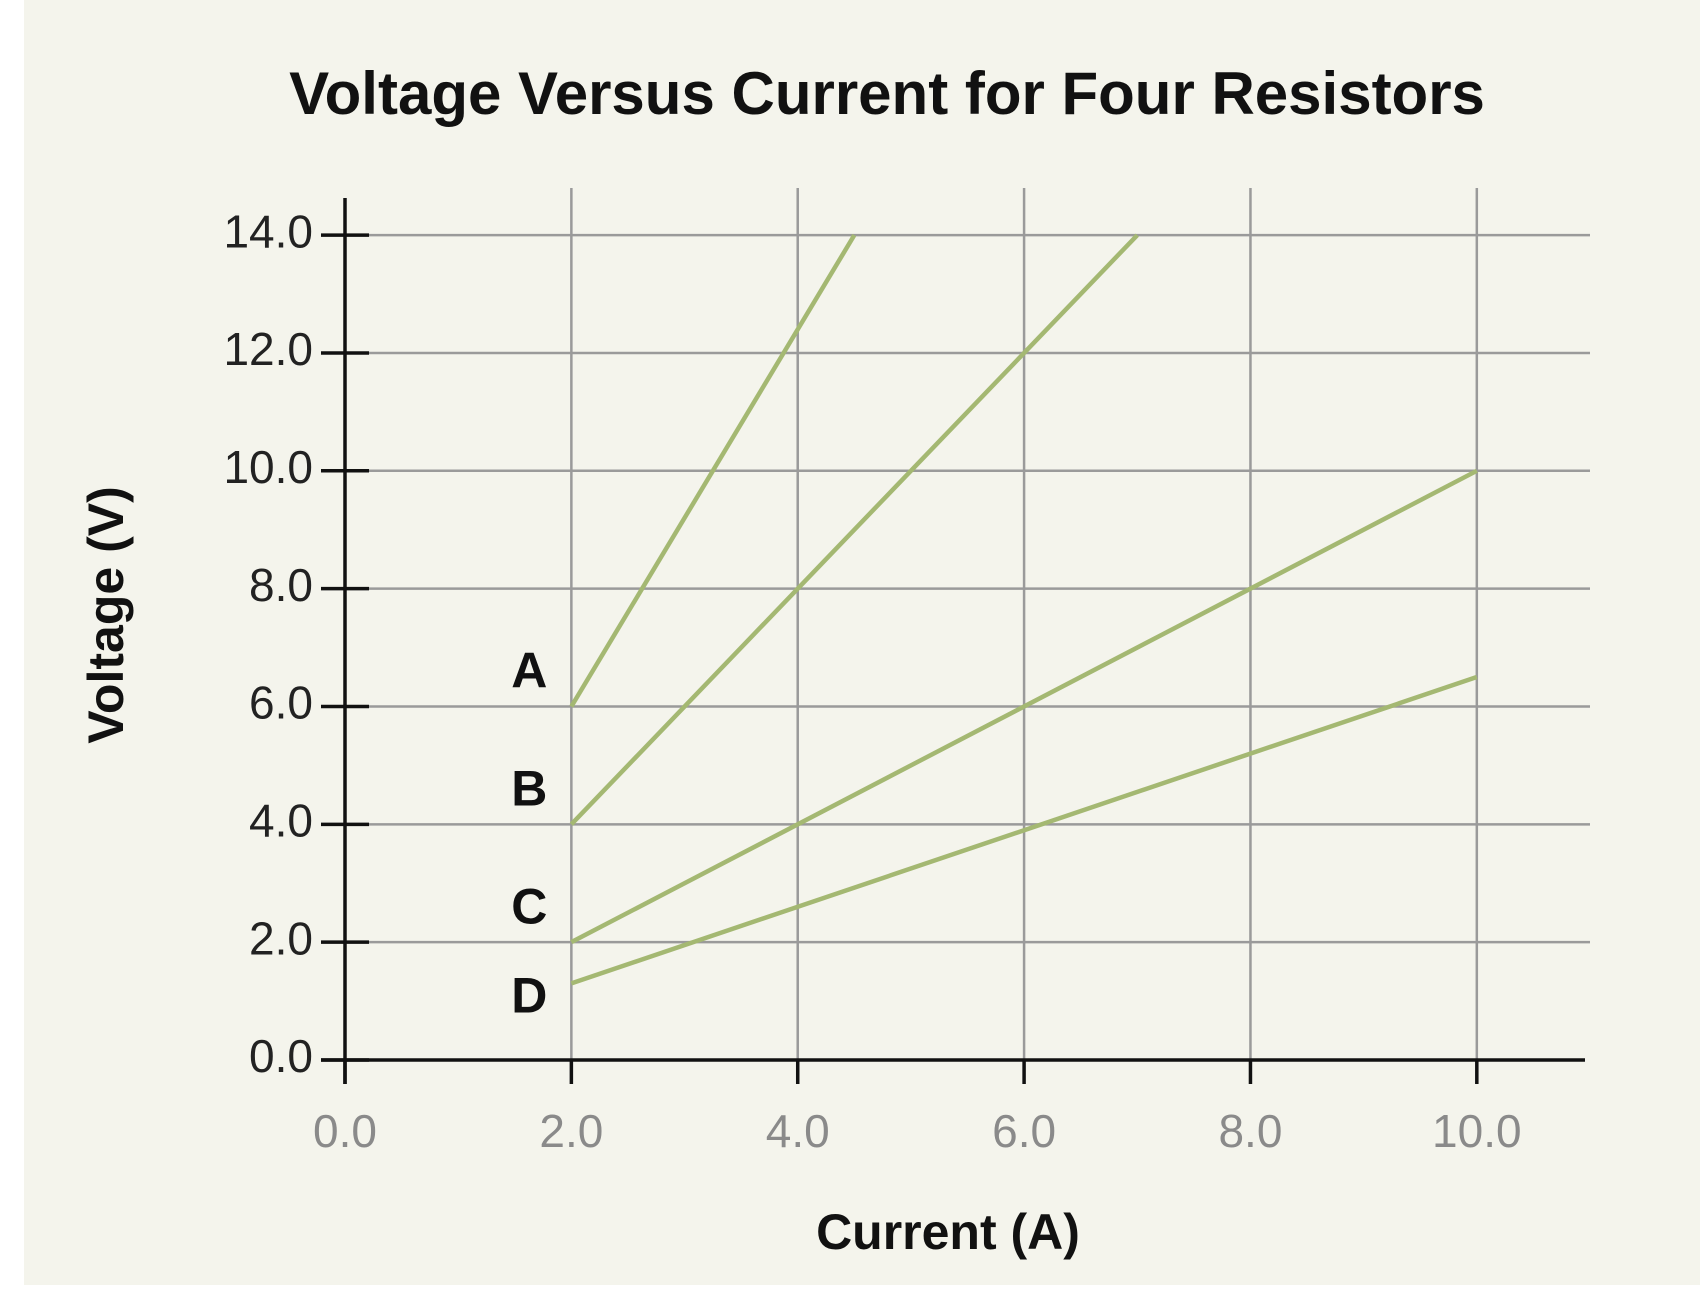 The width and height of the screenshot is (1700, 1292). I want to click on y-tick-label: 10.0, so click(268, 467).